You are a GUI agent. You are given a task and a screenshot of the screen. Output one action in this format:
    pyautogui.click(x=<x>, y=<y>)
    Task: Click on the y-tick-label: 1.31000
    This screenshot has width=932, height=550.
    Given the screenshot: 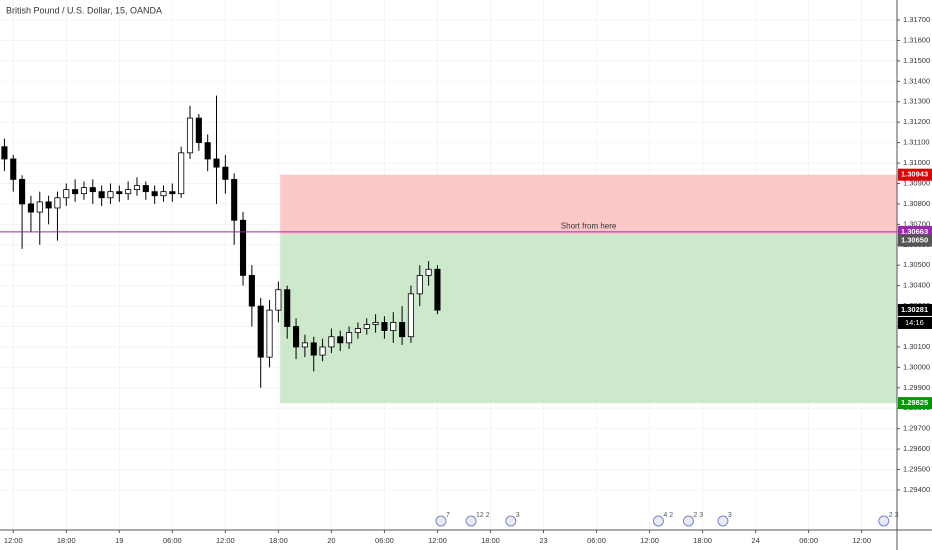 What is the action you would take?
    pyautogui.click(x=916, y=162)
    